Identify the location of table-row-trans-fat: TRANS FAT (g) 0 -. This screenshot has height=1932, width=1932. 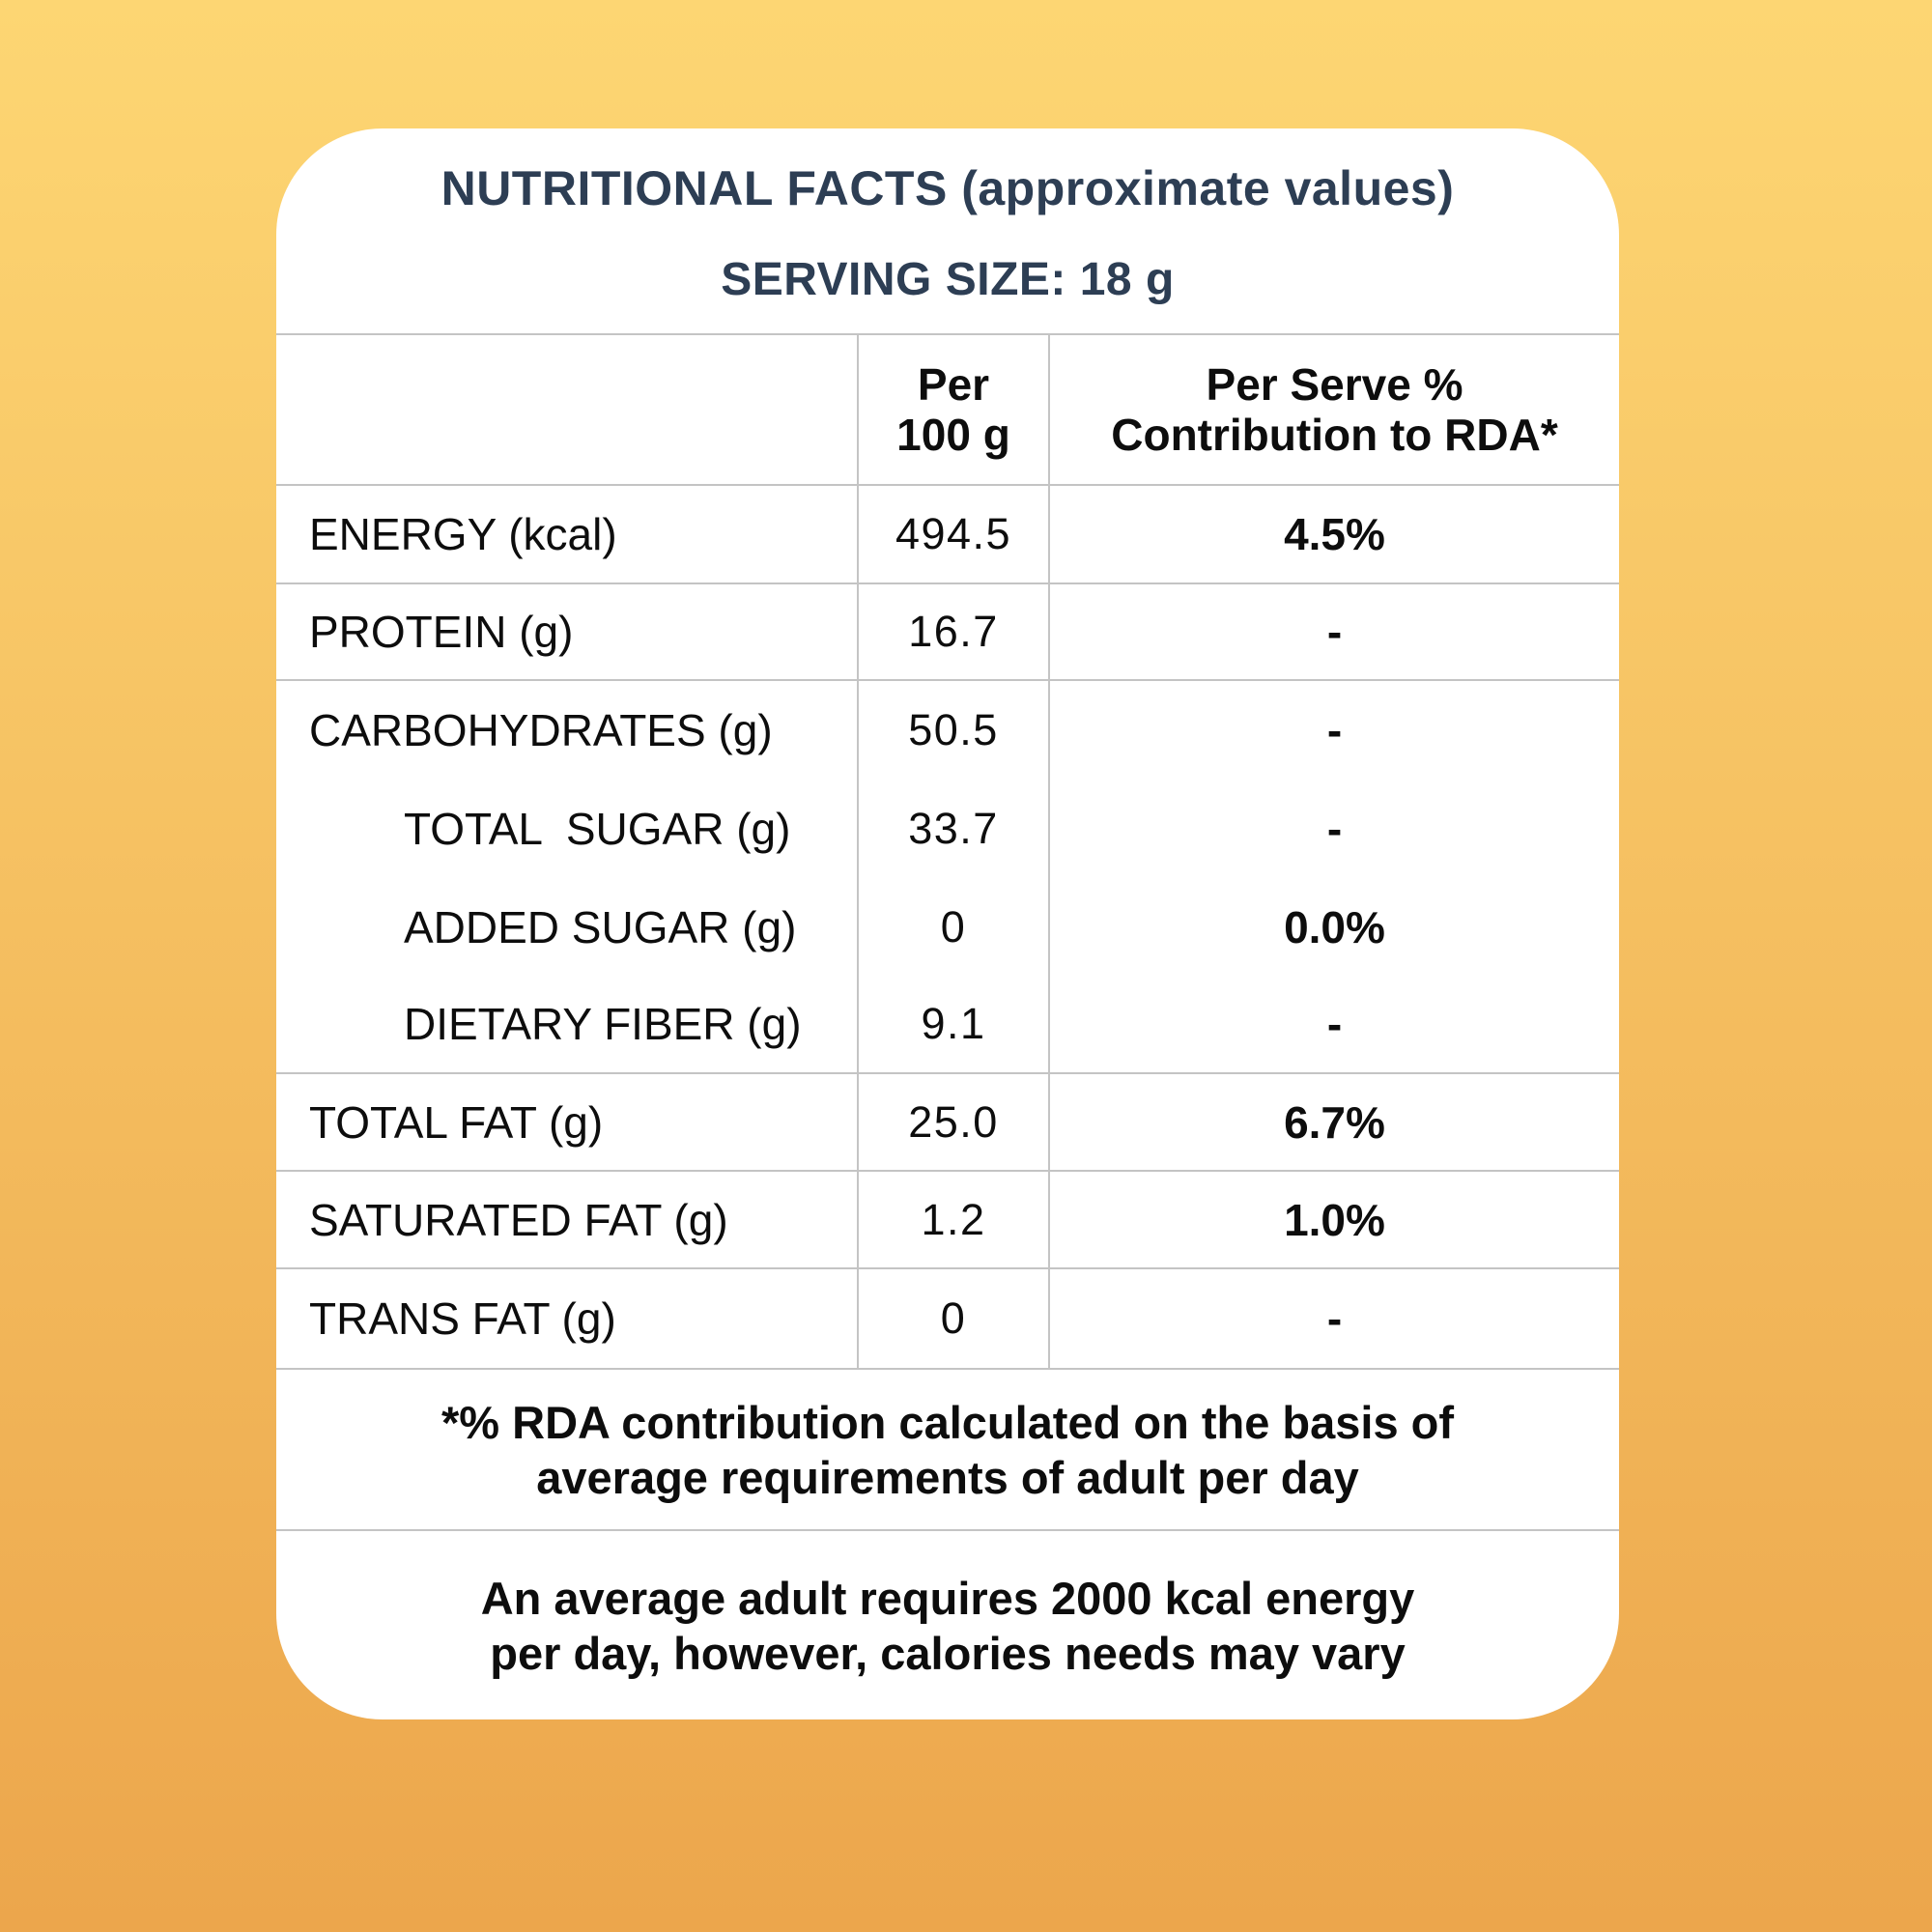
(947, 1319).